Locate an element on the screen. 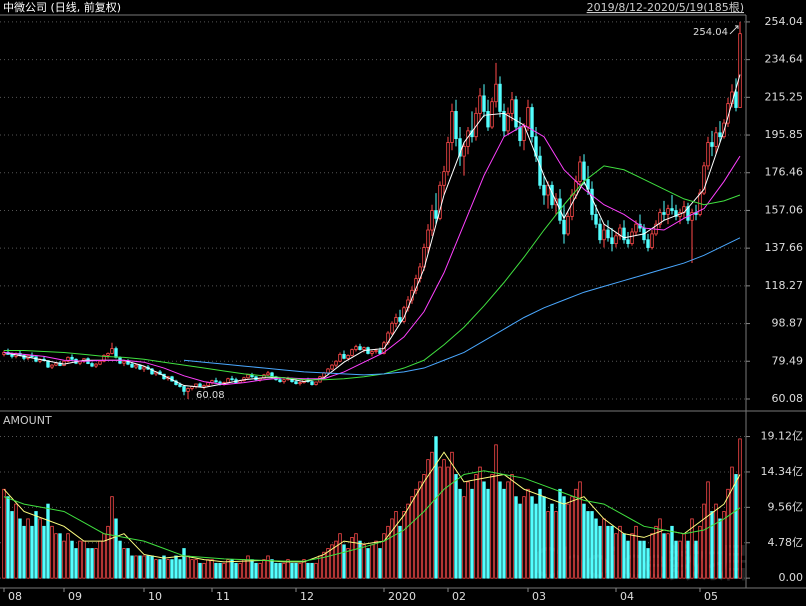 The image size is (806, 606). x-tick-label: 04 is located at coordinates (627, 596).